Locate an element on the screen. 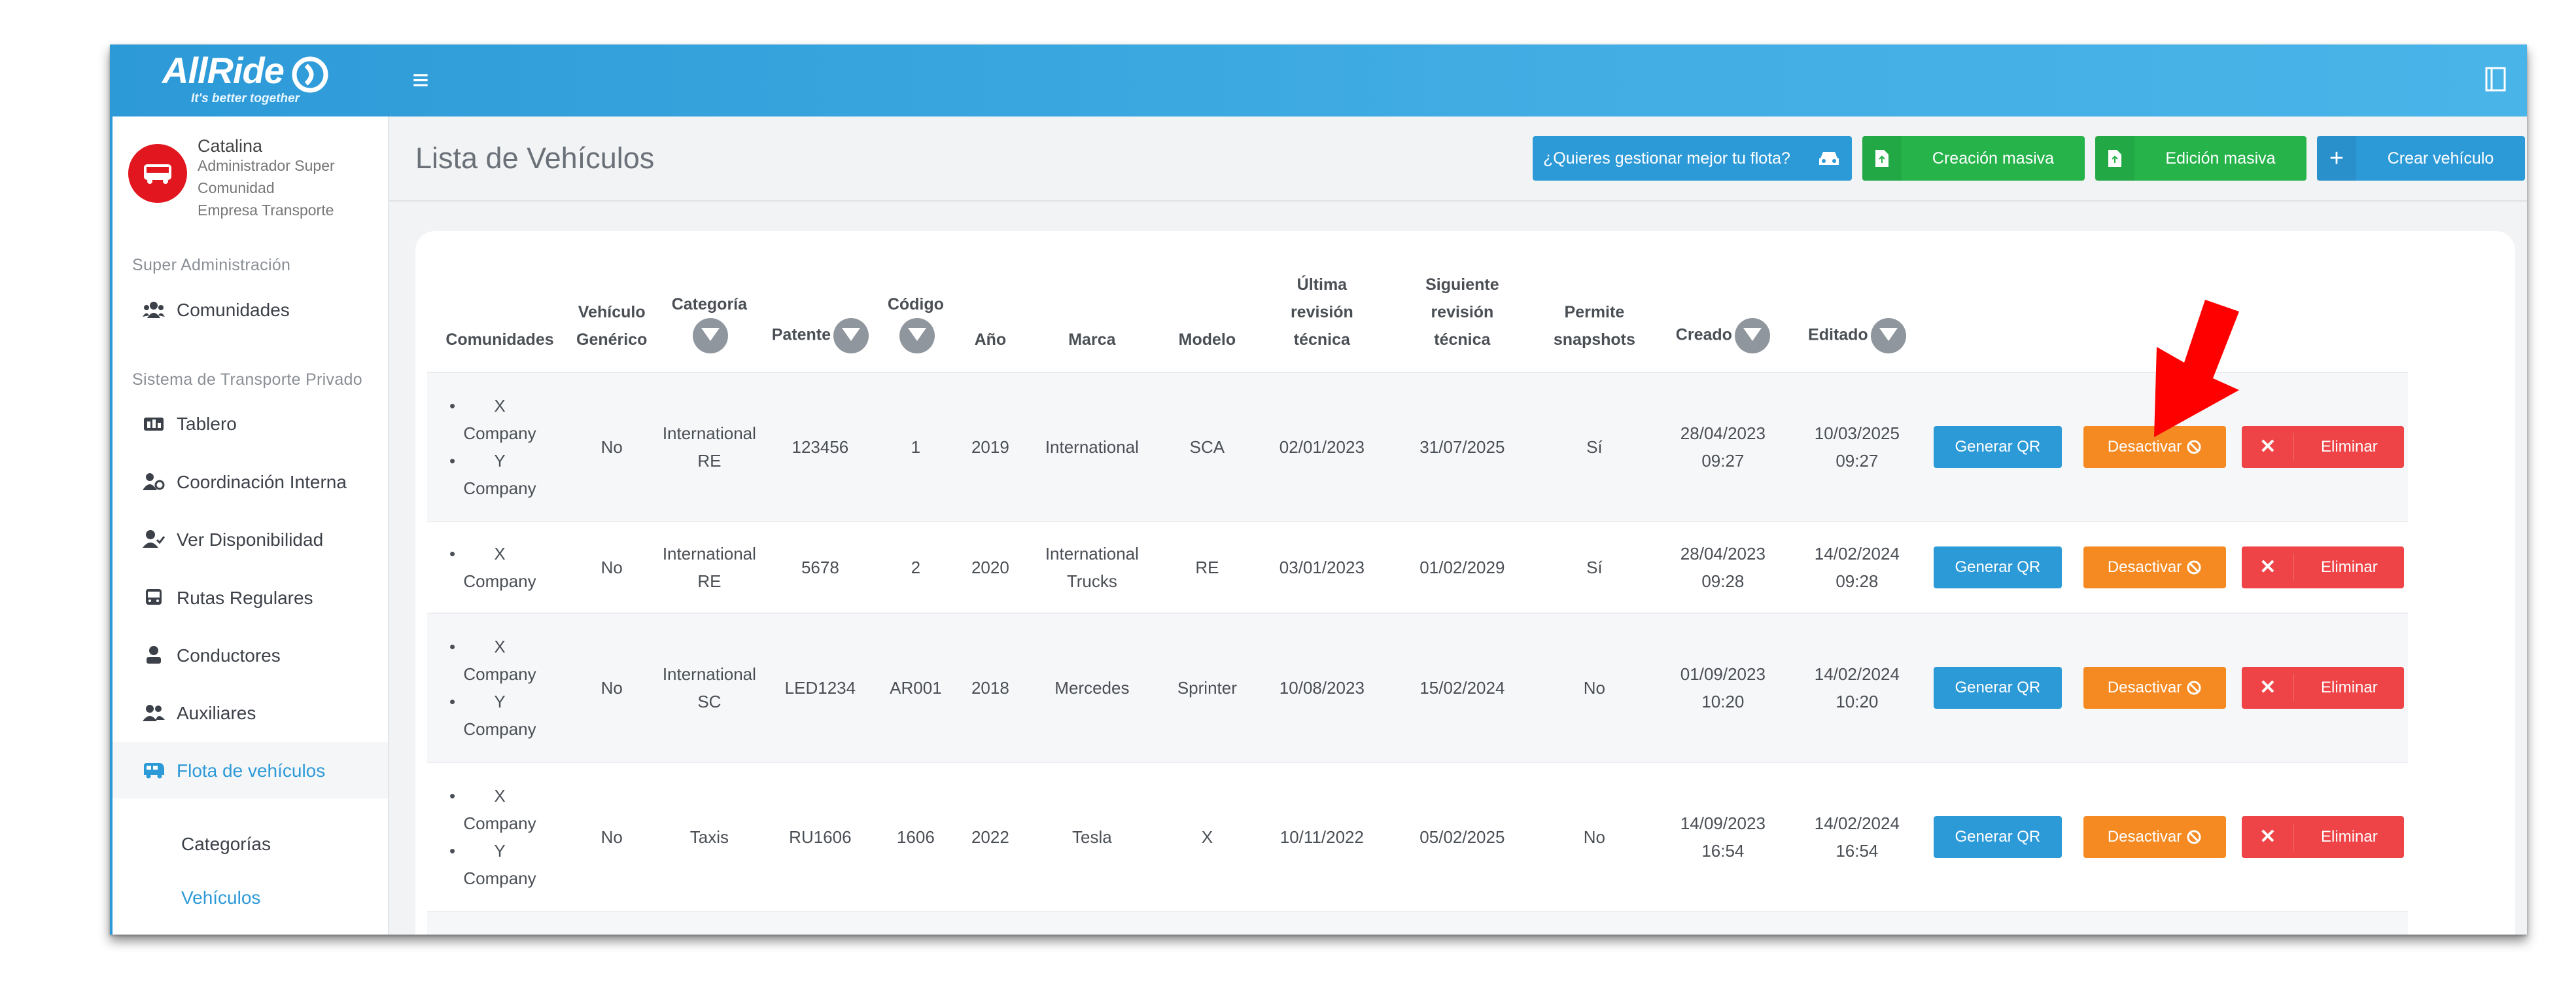 This screenshot has width=2576, height=983. categoria-value: SC is located at coordinates (709, 701).